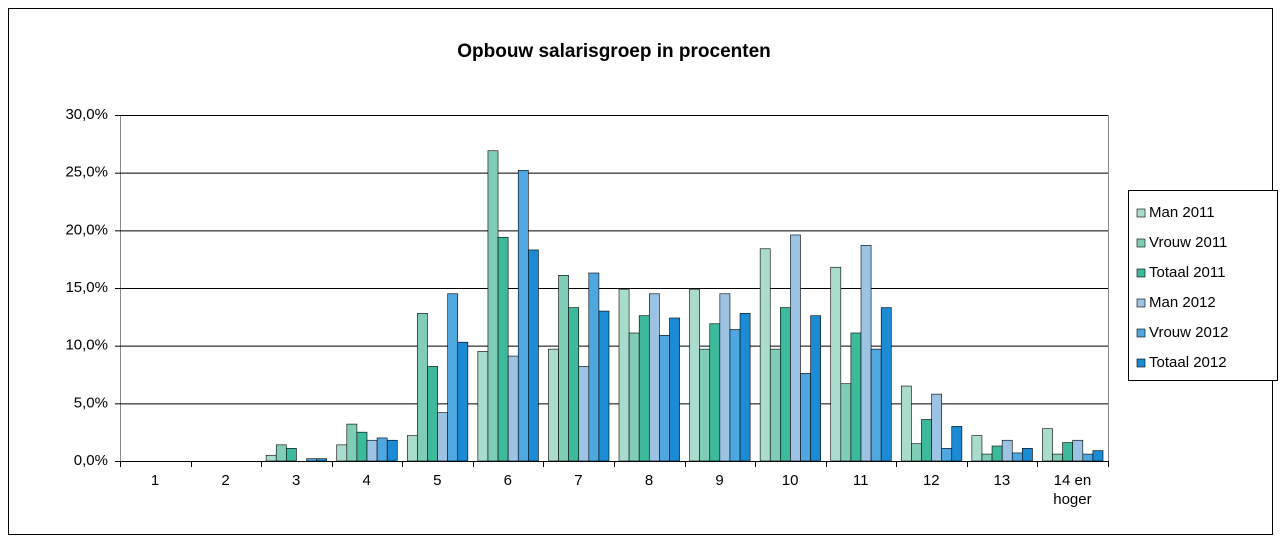 This screenshot has width=1282, height=541. I want to click on y-tick-label: 10,0%, so click(86, 345).